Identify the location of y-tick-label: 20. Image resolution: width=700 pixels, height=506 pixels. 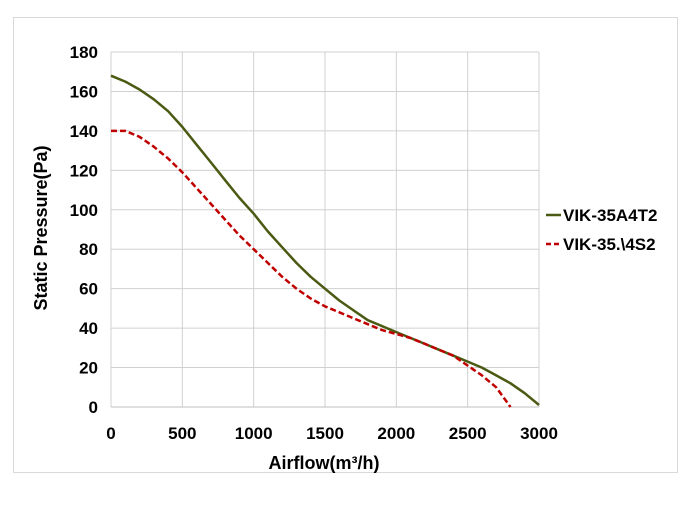
(88, 368).